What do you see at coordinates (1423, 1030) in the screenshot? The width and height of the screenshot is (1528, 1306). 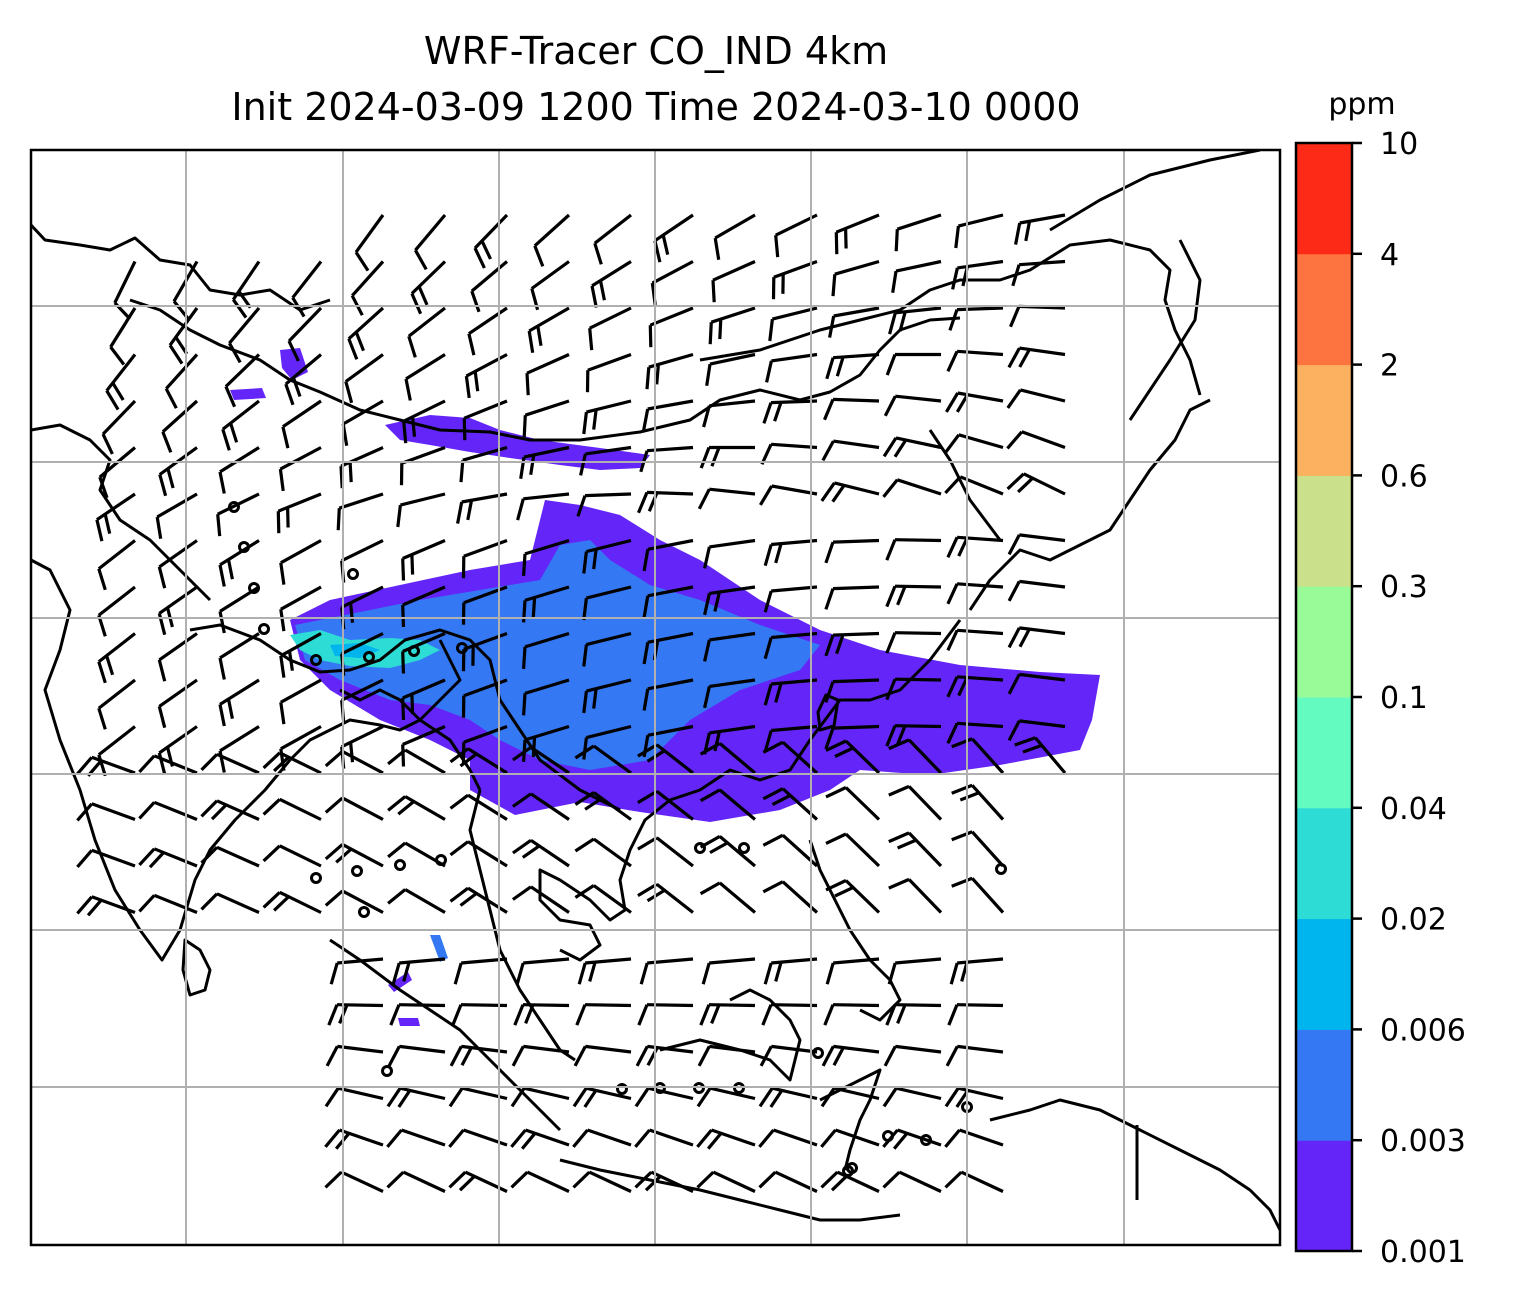 I see `colorbar-tick-label: 0.006` at bounding box center [1423, 1030].